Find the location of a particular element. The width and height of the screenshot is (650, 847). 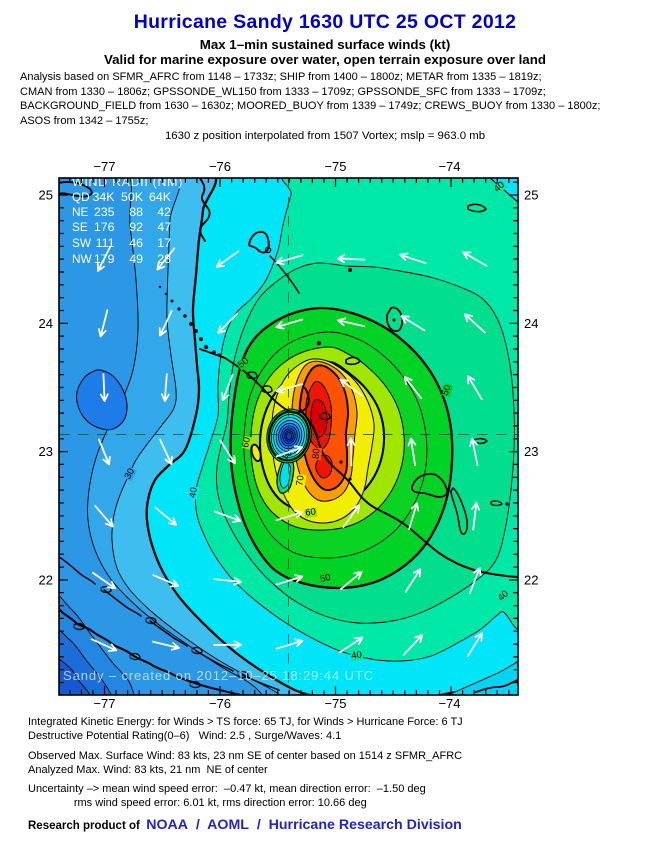

svg-text: 92 is located at coordinates (136, 227).